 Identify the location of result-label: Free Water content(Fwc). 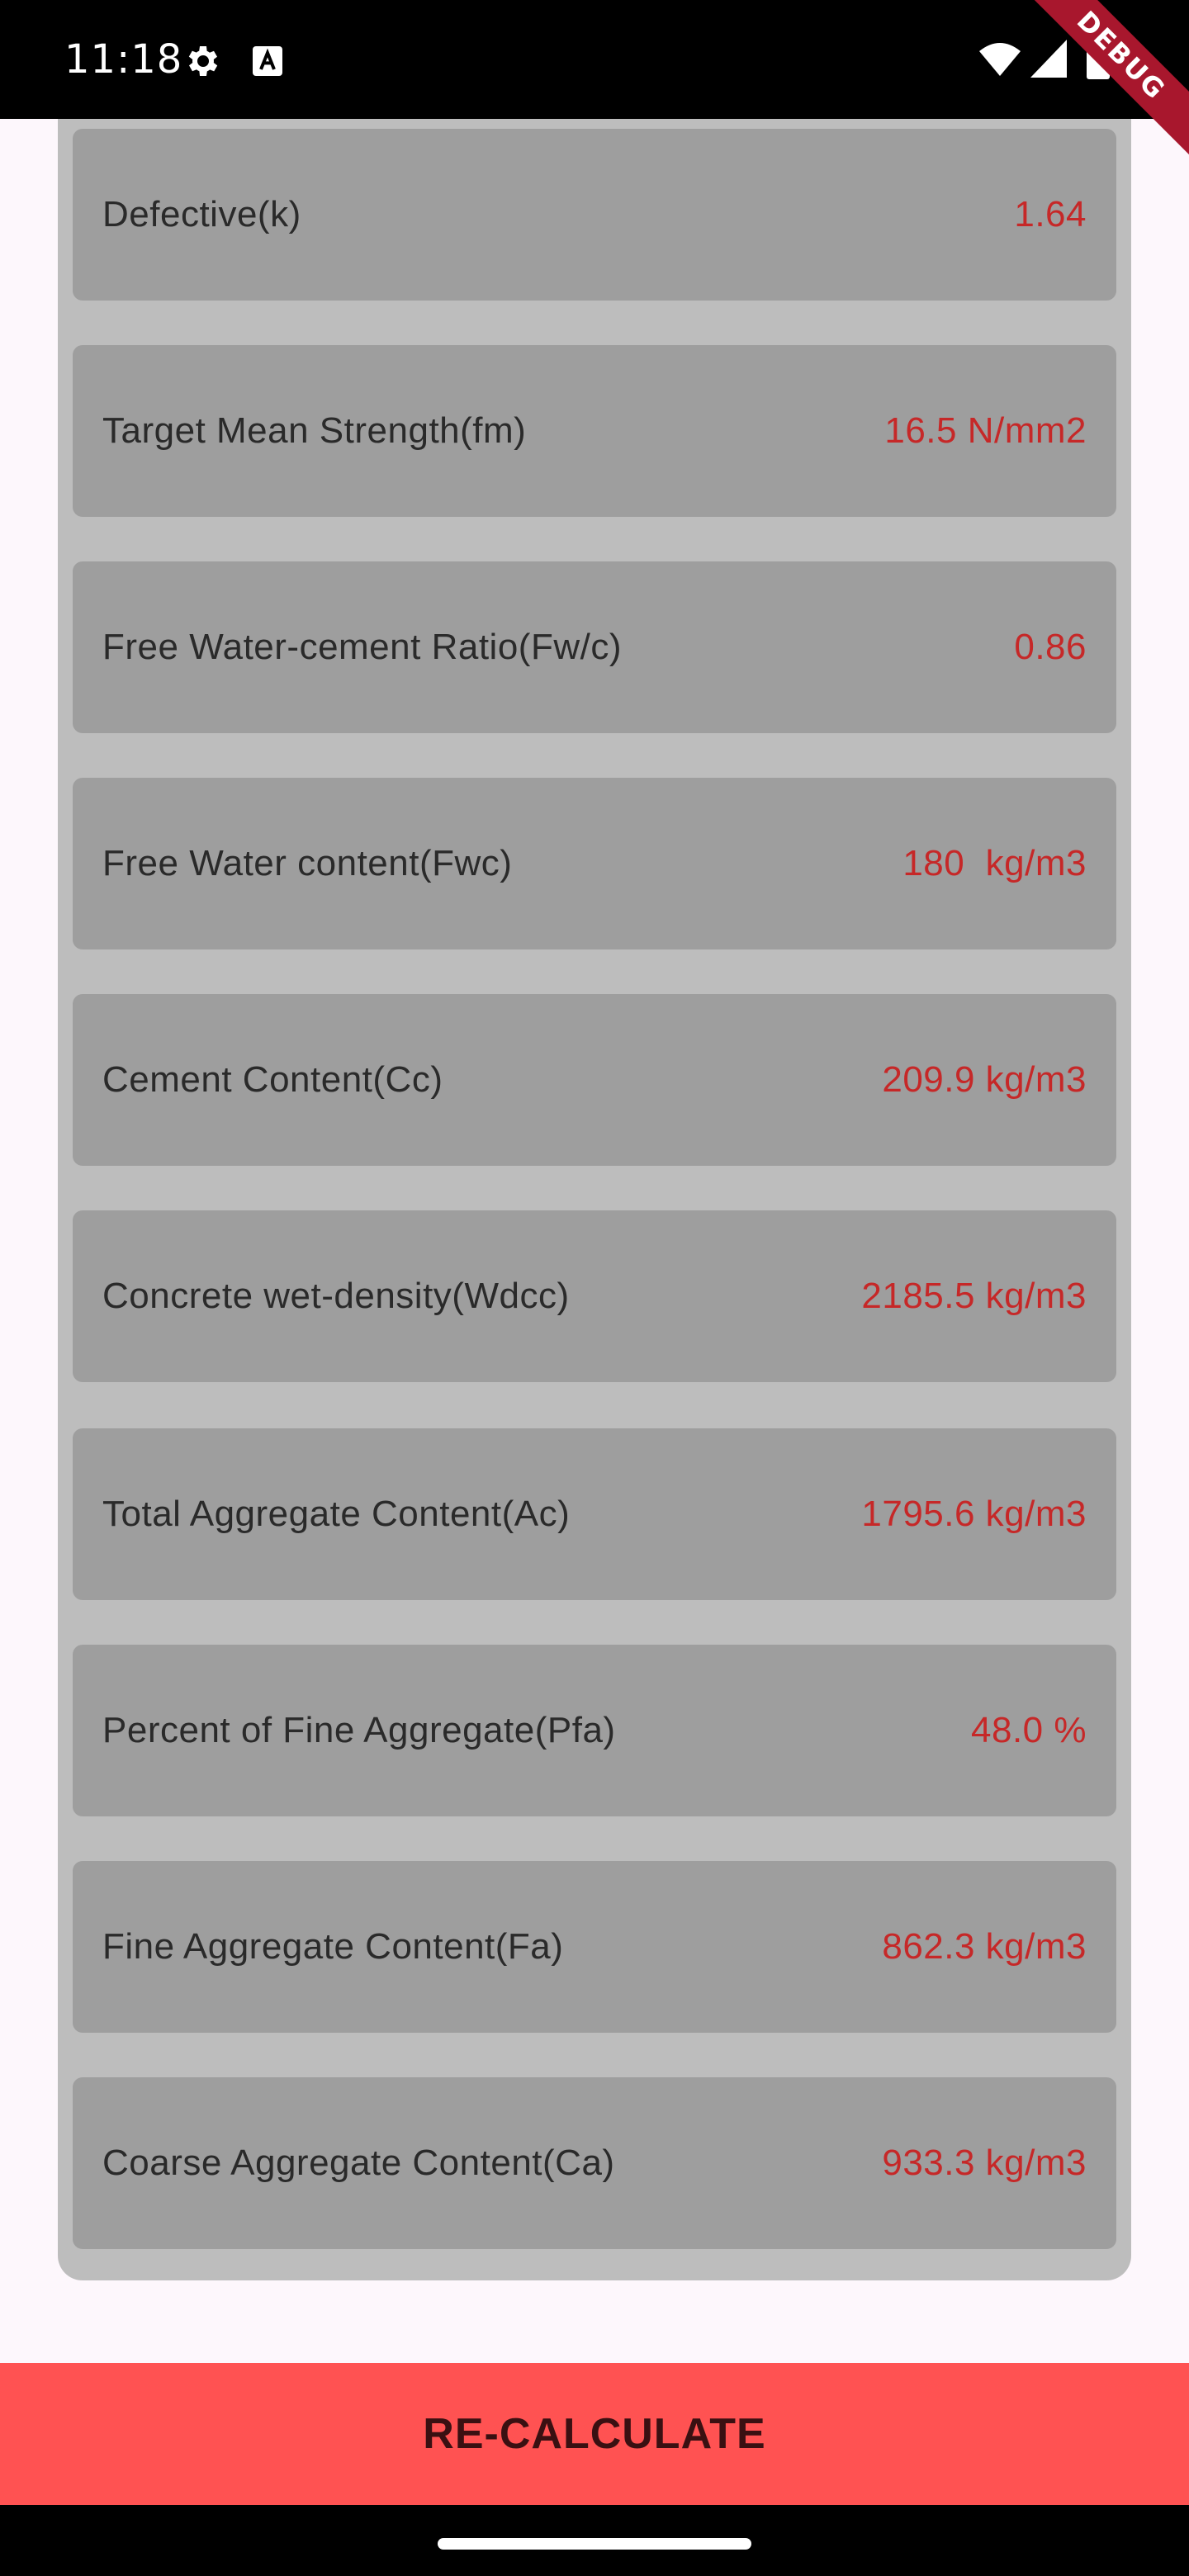
(307, 863).